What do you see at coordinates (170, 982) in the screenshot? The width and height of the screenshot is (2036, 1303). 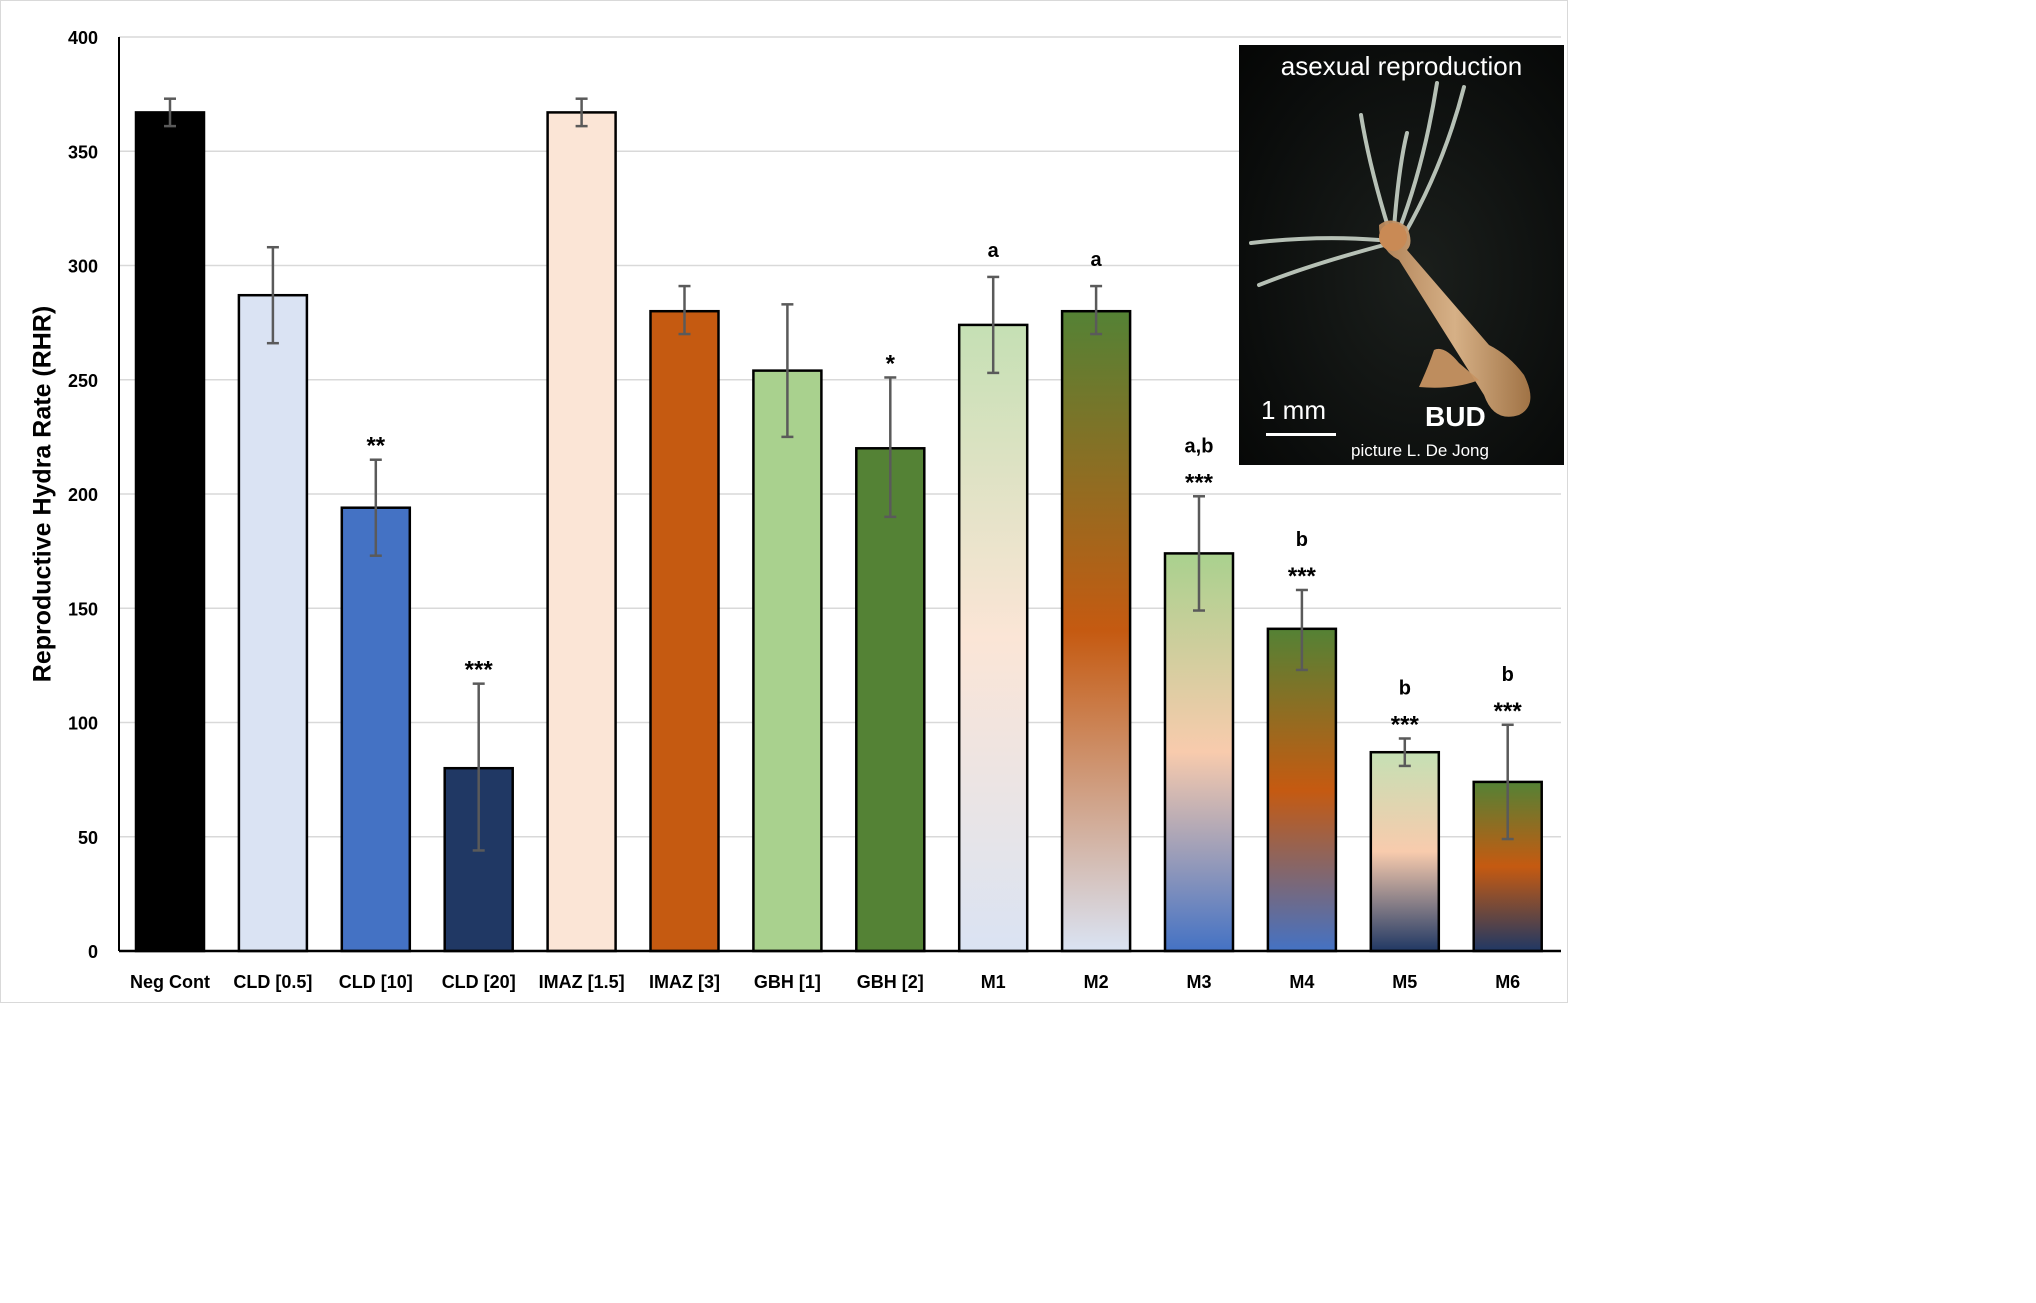 I see `x-tick-label: Neg Cont` at bounding box center [170, 982].